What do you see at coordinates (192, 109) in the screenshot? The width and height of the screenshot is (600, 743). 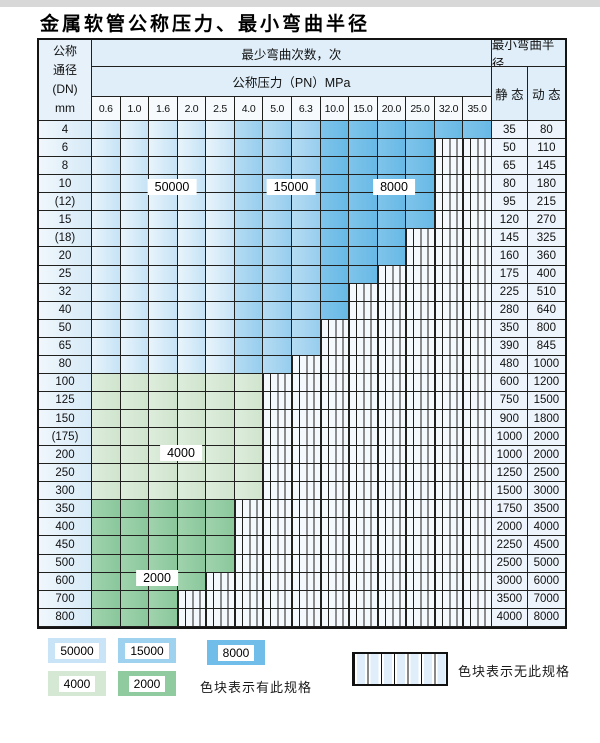 I see `pressure-col-header: 2.0` at bounding box center [192, 109].